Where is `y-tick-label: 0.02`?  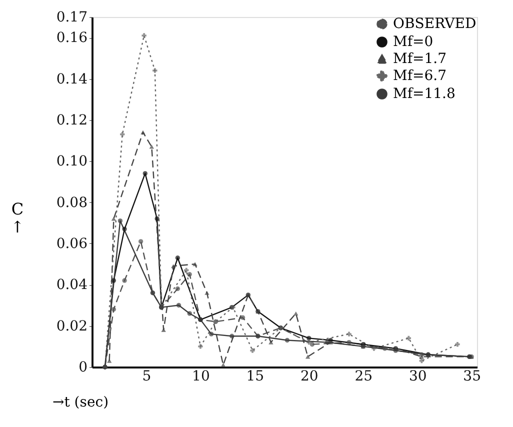
y-tick-label: 0.02 is located at coordinates (72, 326).